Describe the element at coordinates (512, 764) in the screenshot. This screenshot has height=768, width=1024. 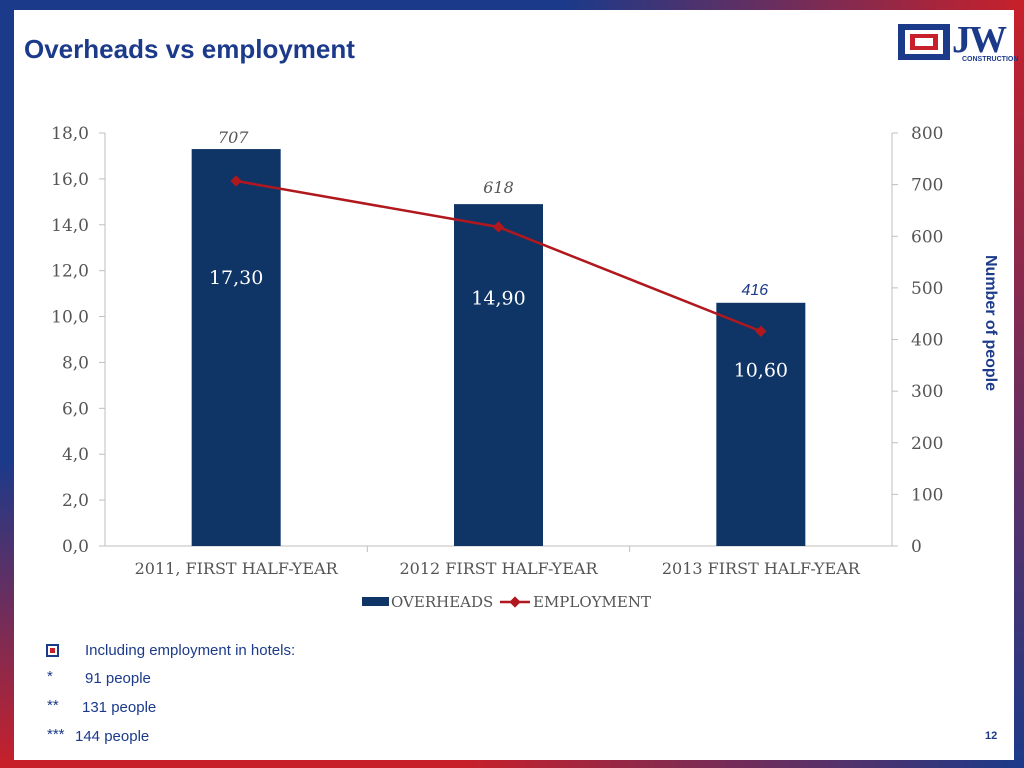
I see `frame-bottom` at that location.